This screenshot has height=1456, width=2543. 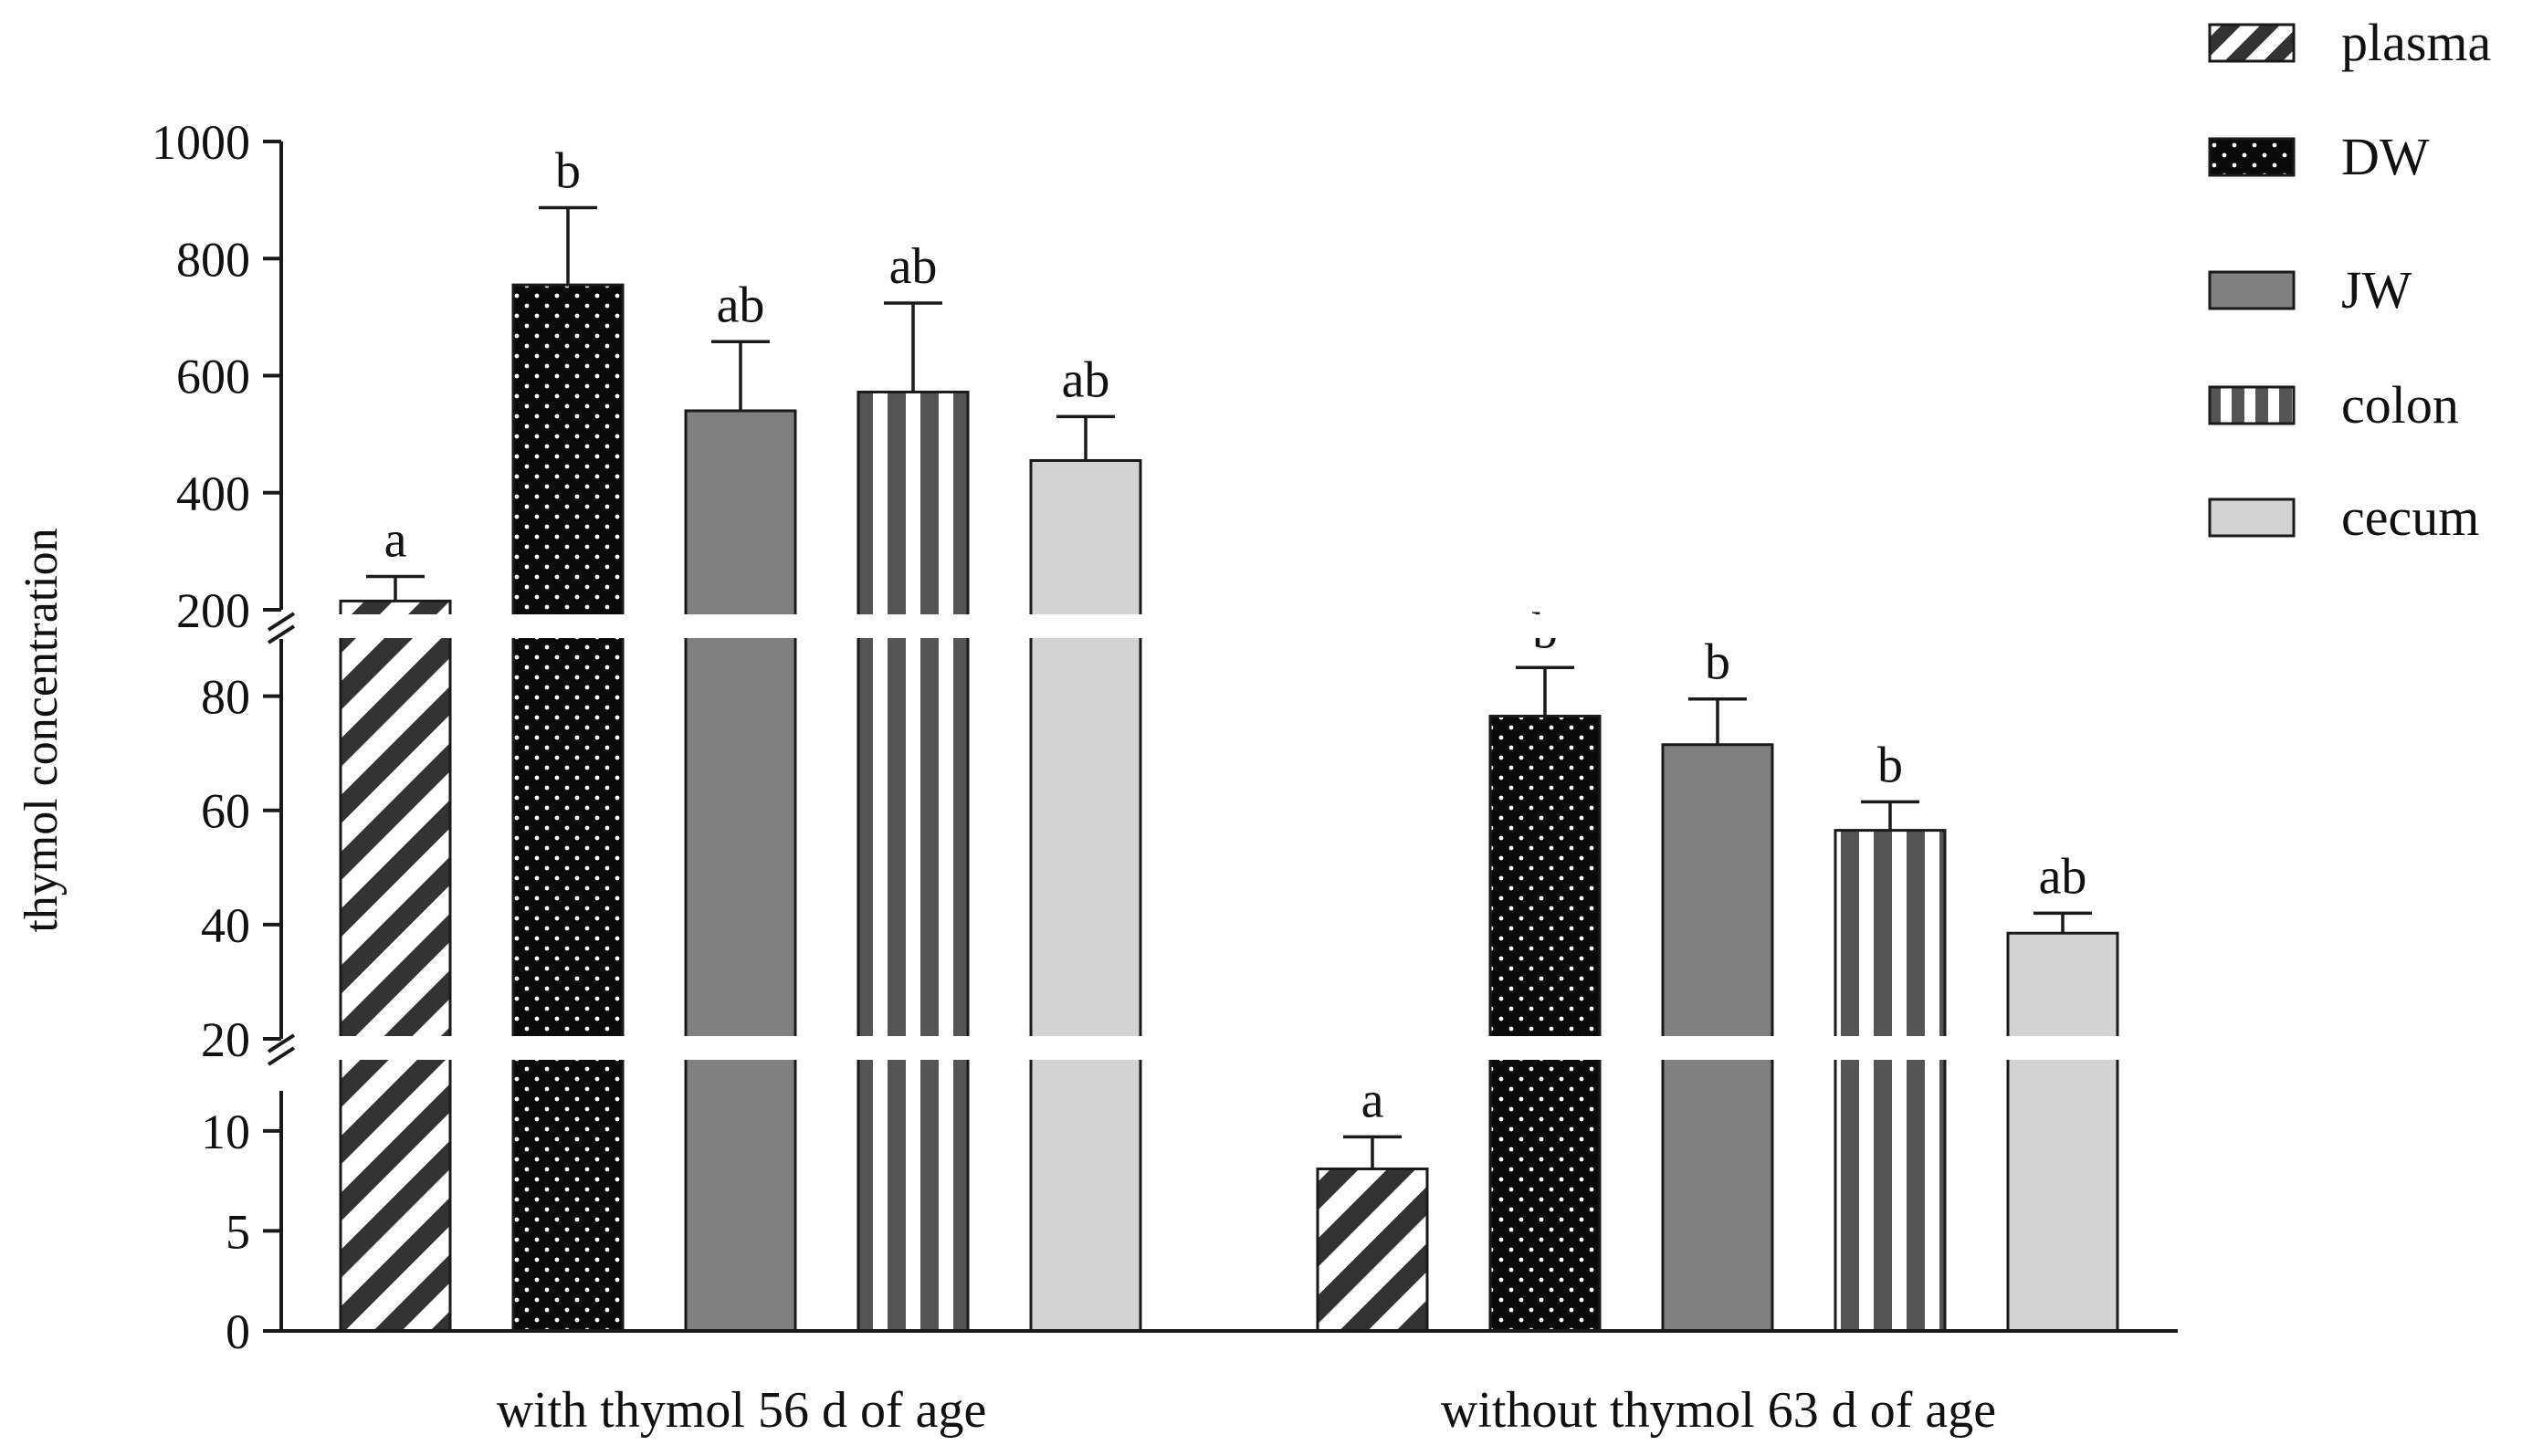 I want to click on y-tick-label: 400, so click(x=213, y=494).